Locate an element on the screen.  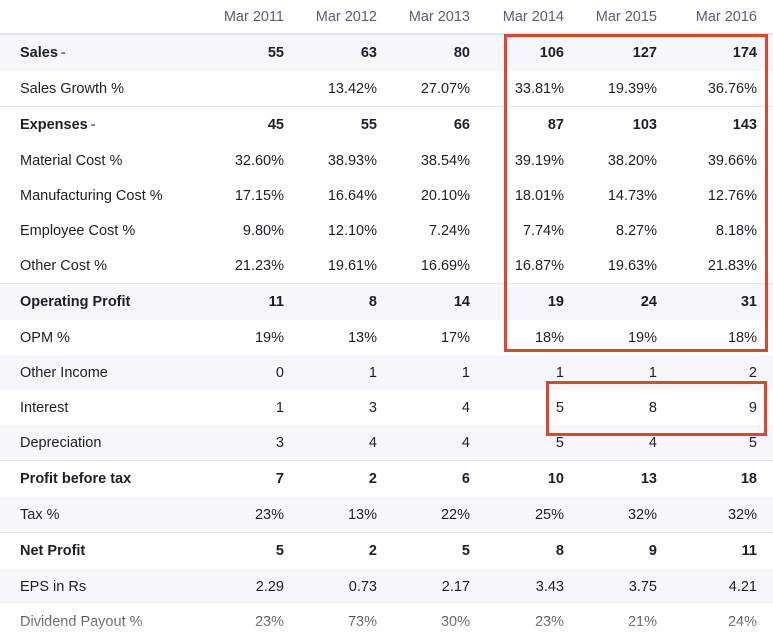
row-label: Employee Cost % is located at coordinates (78, 230).